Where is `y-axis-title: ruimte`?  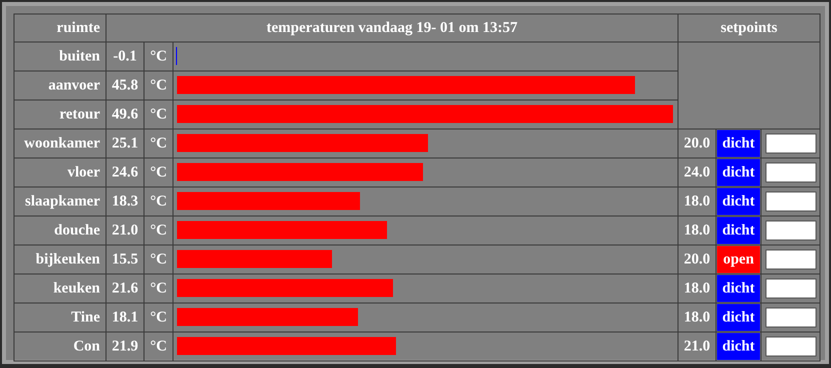 y-axis-title: ruimte is located at coordinates (78, 28).